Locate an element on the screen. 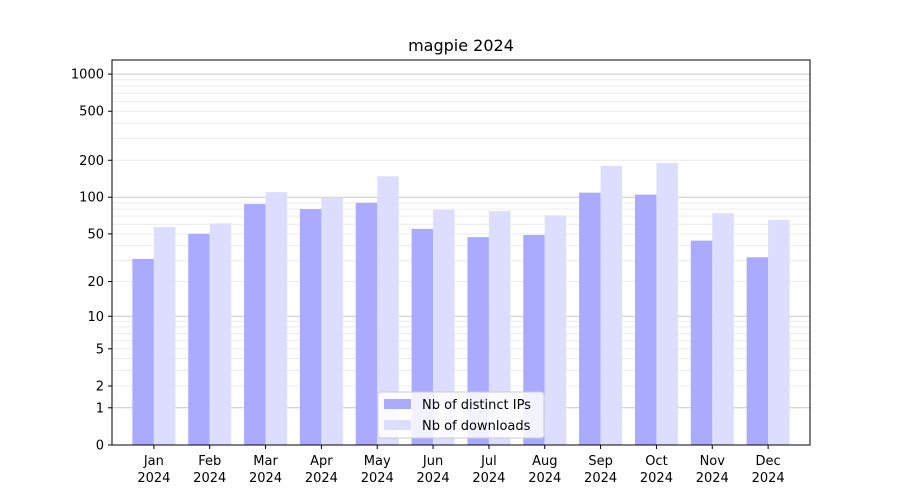 This screenshot has width=900, height=500. x-tick-label-month: Mar is located at coordinates (265, 461).